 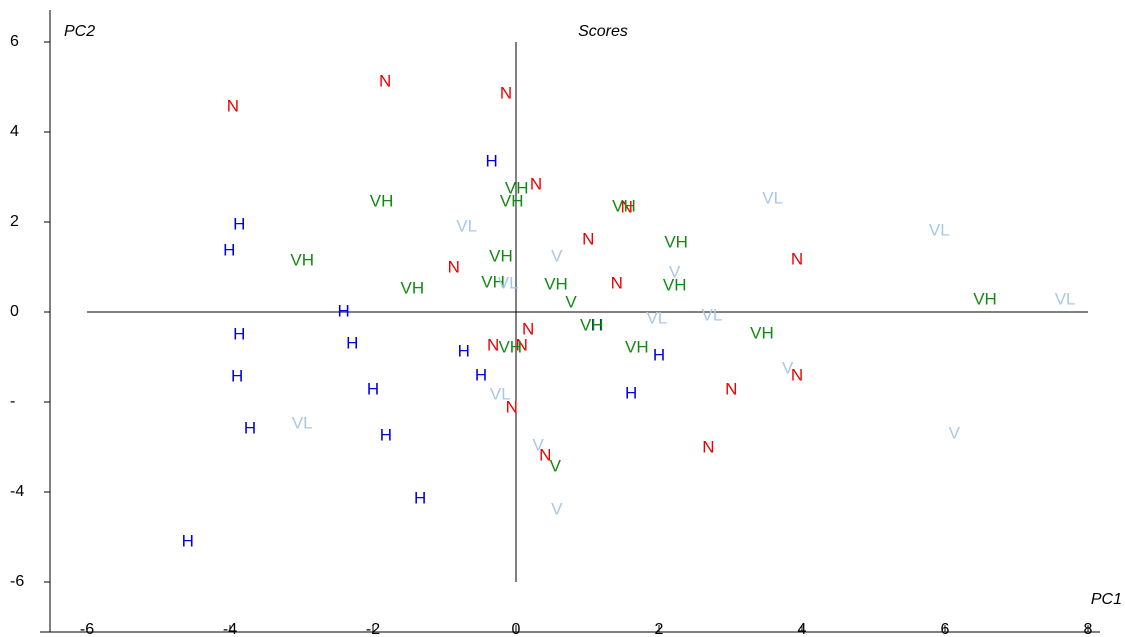 I want to click on x-tick-label: 4, so click(x=802, y=629).